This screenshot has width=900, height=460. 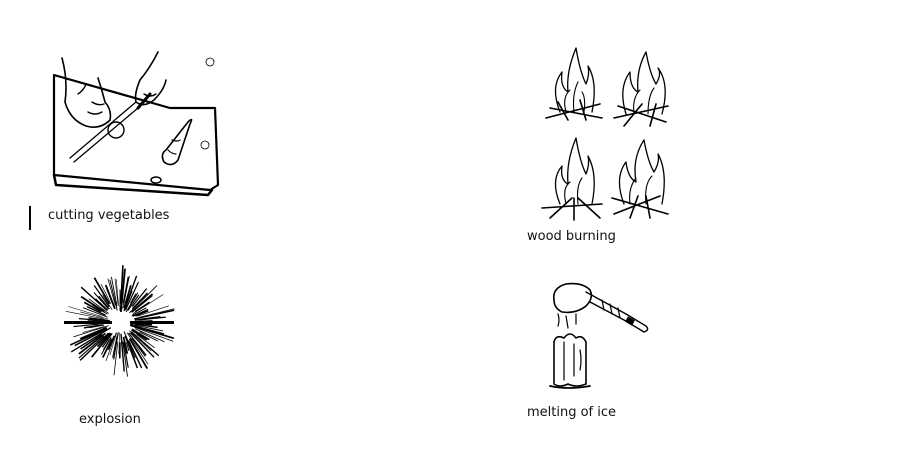 What do you see at coordinates (109, 215) in the screenshot?
I see `caption-cutting-vegetables: cutting vegetables` at bounding box center [109, 215].